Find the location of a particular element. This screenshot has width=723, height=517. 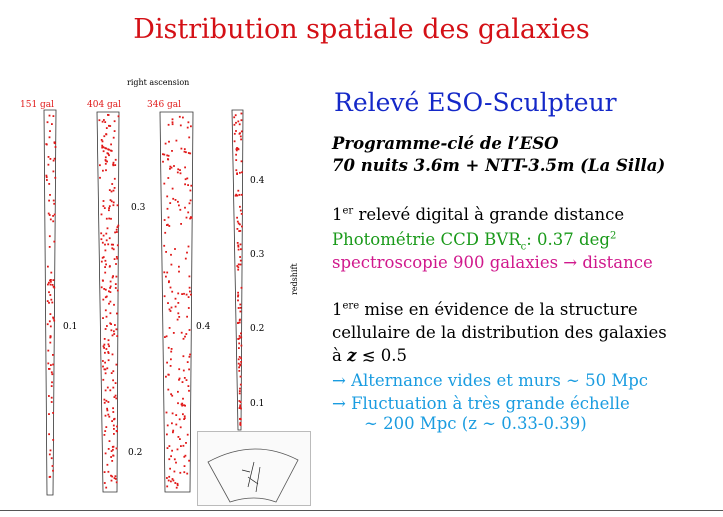

photometry-main: Photométrie CCD BVR is located at coordinates (426, 239).